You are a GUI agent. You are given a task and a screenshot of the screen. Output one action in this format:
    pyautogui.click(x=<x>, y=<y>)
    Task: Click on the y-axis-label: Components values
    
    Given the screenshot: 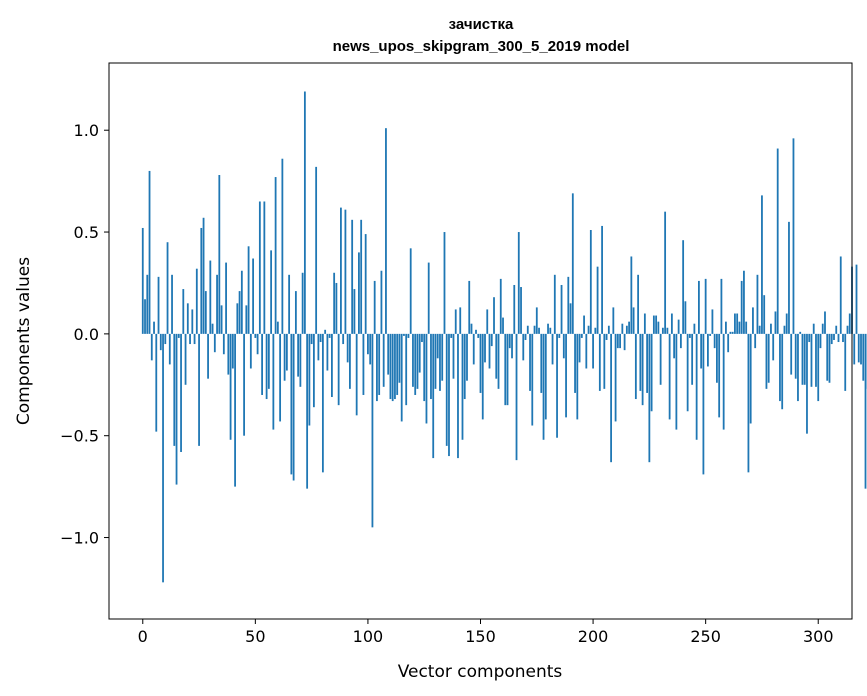 What is the action you would take?
    pyautogui.click(x=24, y=341)
    